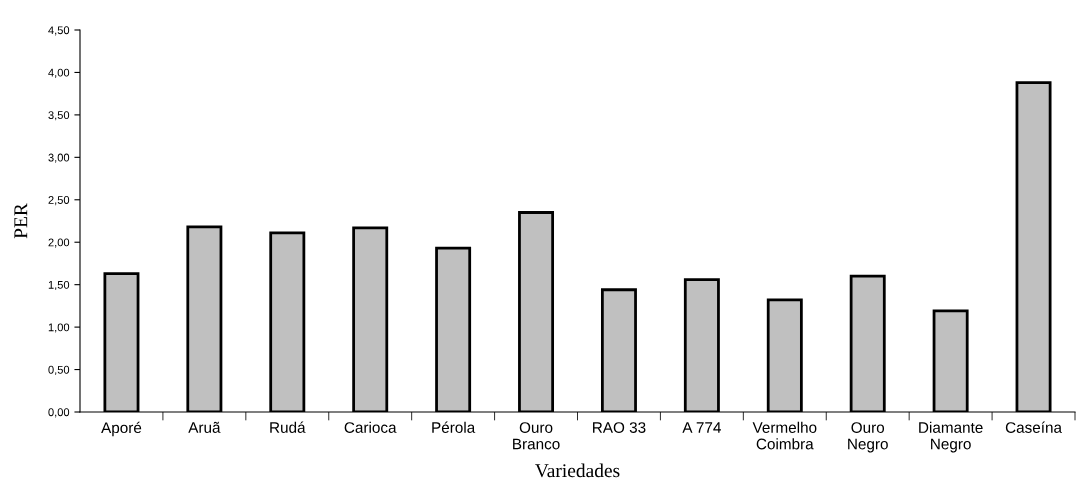 Image resolution: width=1079 pixels, height=488 pixels. Describe the element at coordinates (59, 201) in the screenshot. I see `y-tick-label: 2,50` at that location.